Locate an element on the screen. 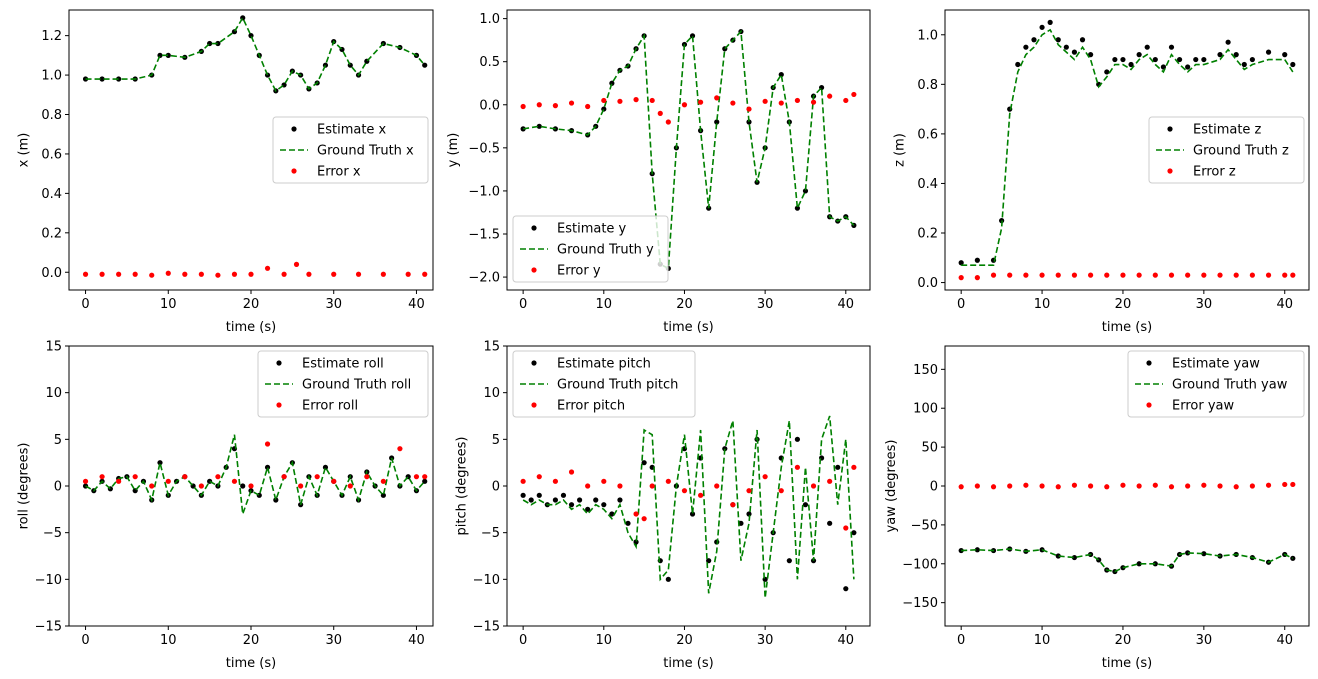 The height and width of the screenshot is (679, 1318). y-tick-label: 15 is located at coordinates (53, 347).